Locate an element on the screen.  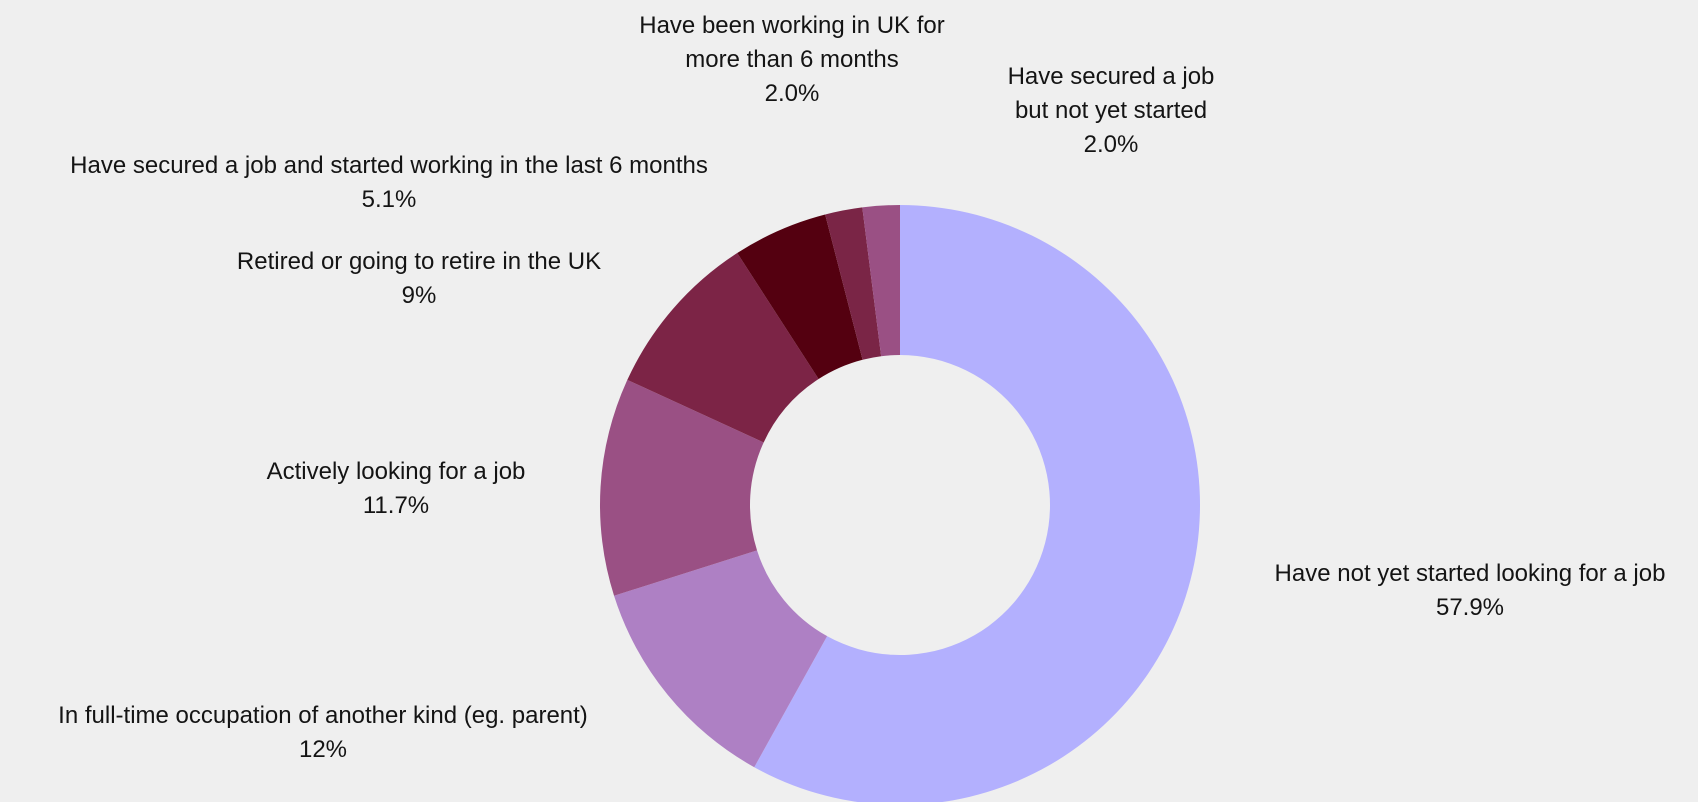
slice-label-2: Actively looking for a job 11.7% is located at coordinates (396, 488).